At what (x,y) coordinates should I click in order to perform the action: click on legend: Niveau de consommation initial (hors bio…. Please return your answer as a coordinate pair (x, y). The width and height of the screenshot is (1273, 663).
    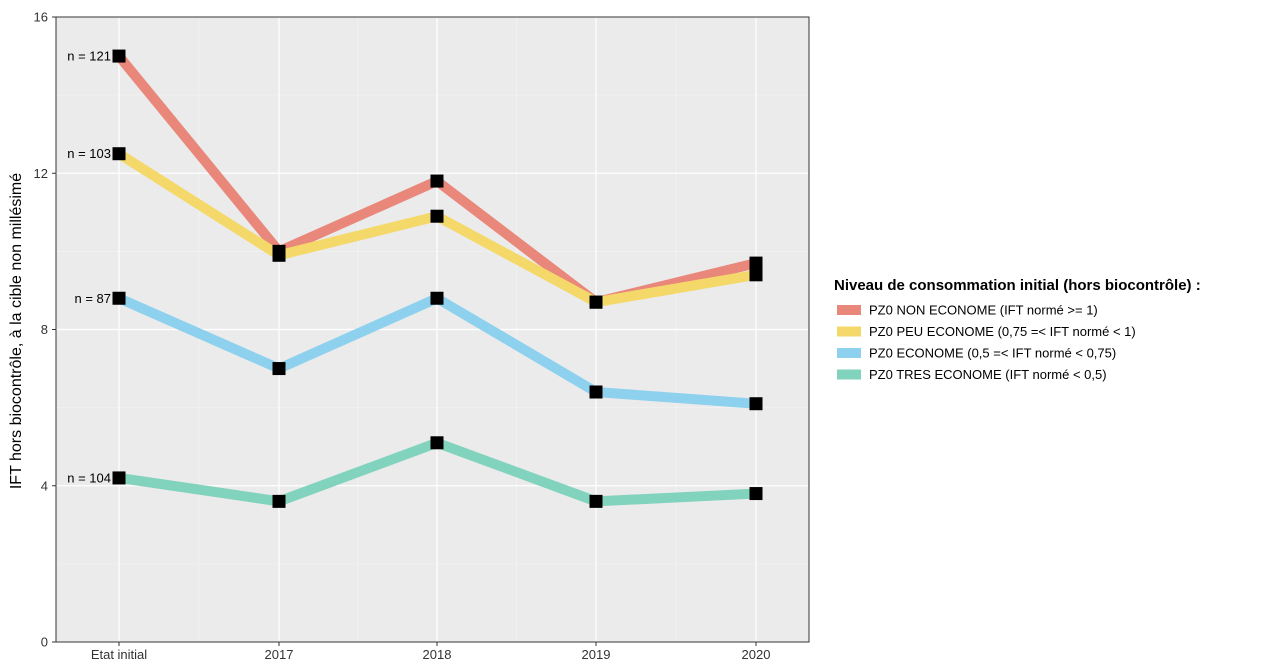
    Looking at the image, I should click on (1017, 329).